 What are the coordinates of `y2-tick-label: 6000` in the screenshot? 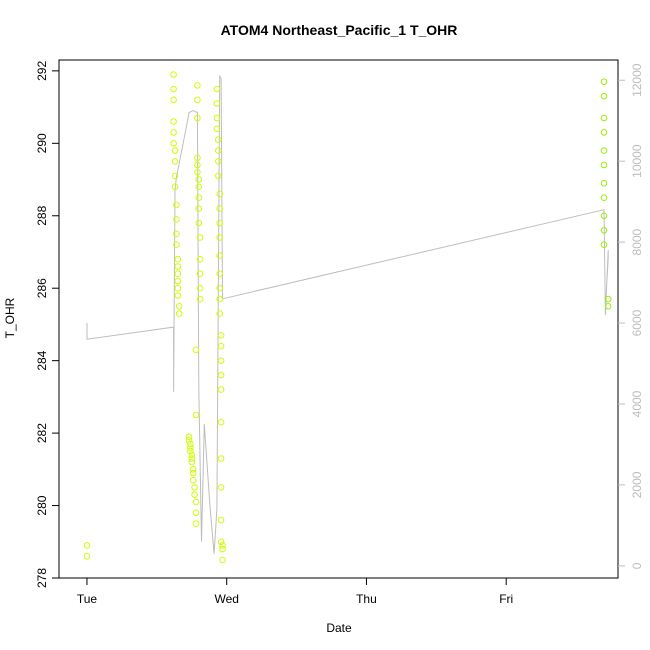 It's located at (637, 322).